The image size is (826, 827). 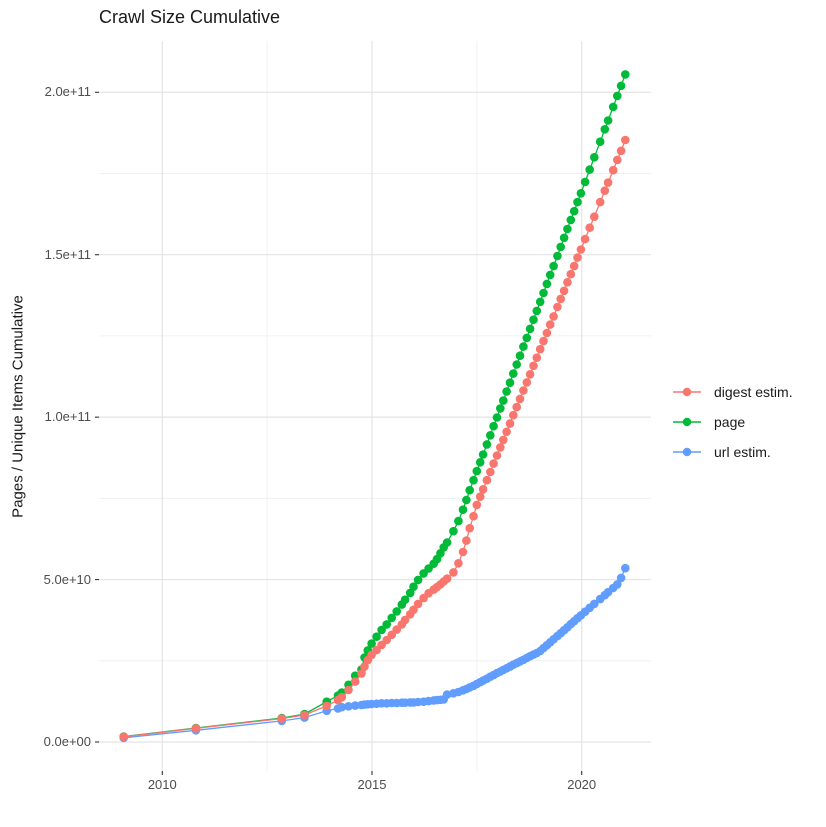 I want to click on y-tick-label: 1.5e+11, so click(x=67, y=254).